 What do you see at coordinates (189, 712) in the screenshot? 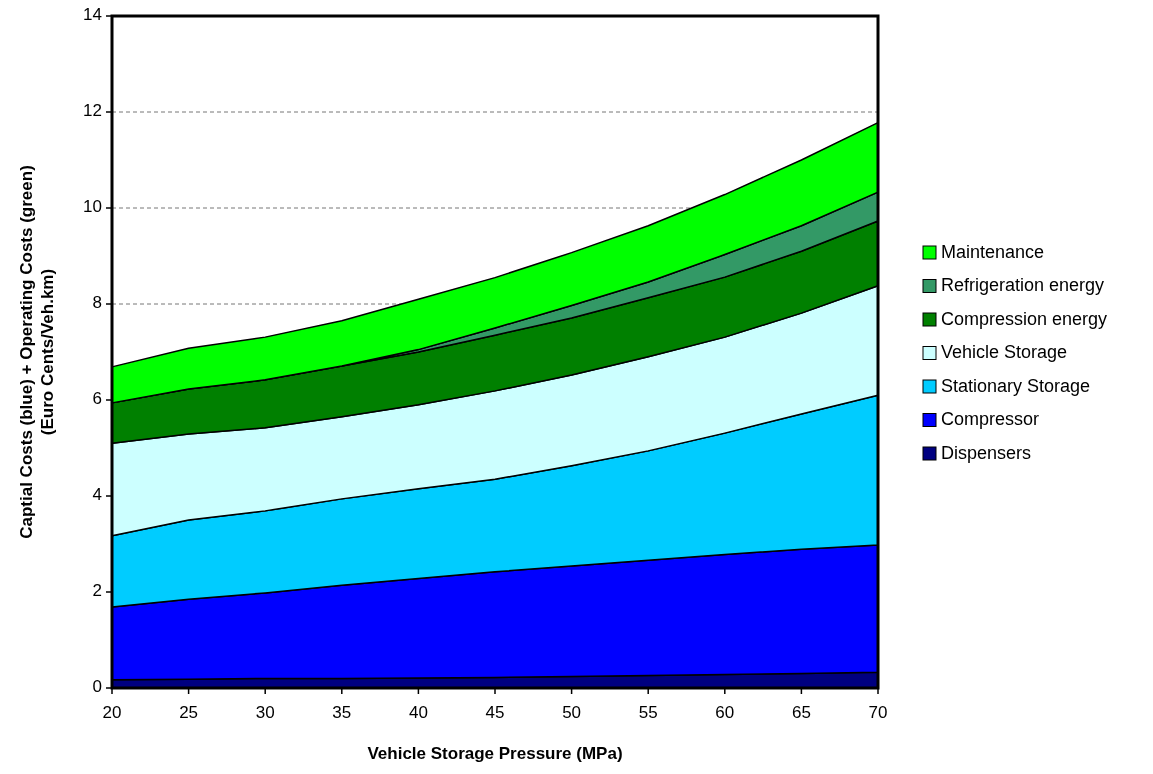
I see `x-tick-label: 25` at bounding box center [189, 712].